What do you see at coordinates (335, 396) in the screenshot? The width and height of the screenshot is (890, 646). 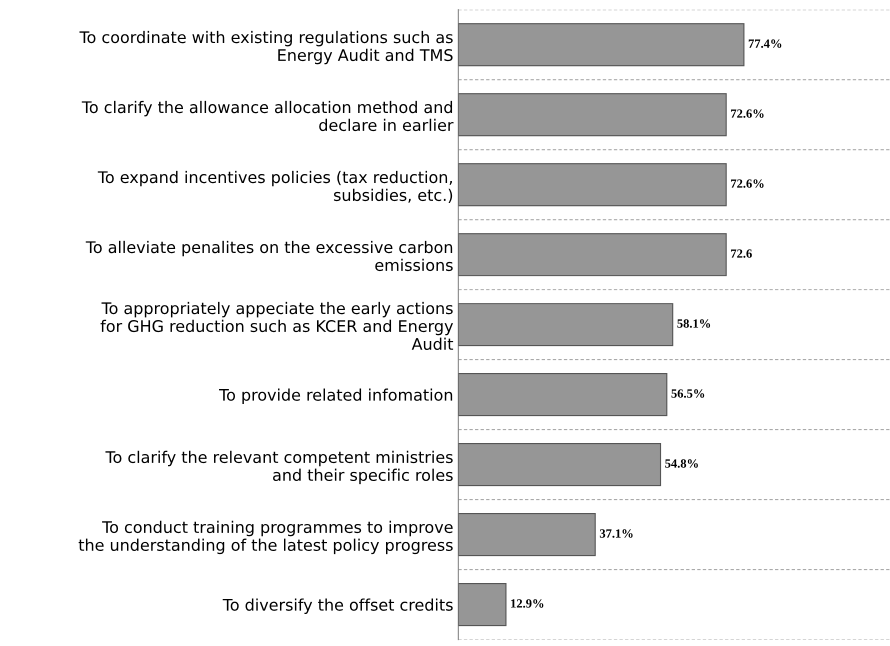 I see `y-tick-label: To provide related infomation` at bounding box center [335, 396].